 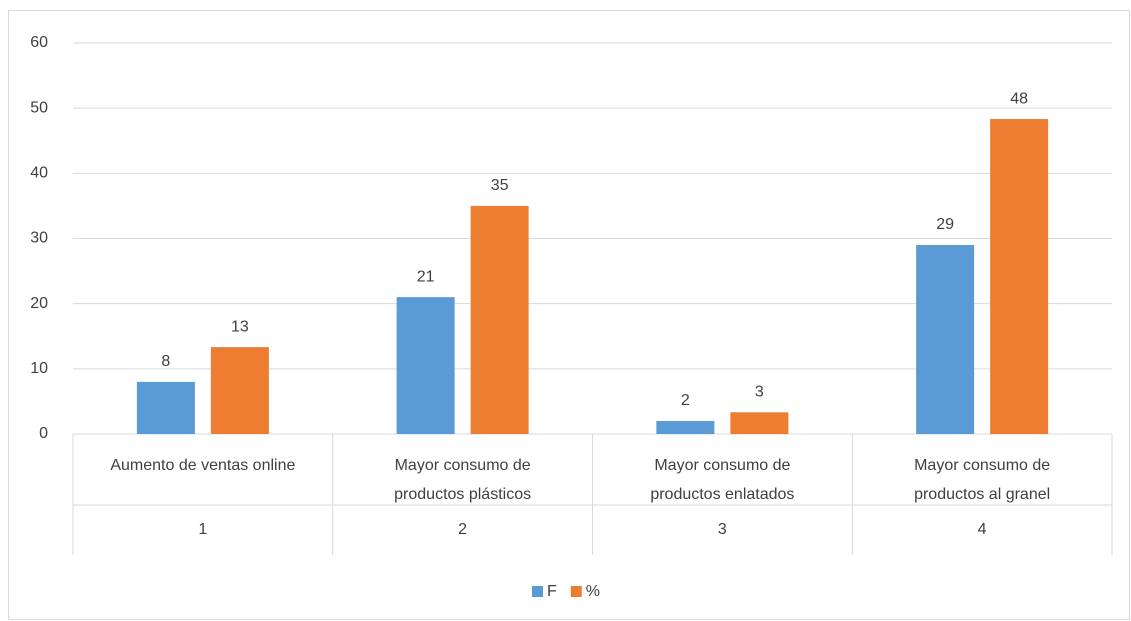 What do you see at coordinates (426, 276) in the screenshot?
I see `data-label: 21` at bounding box center [426, 276].